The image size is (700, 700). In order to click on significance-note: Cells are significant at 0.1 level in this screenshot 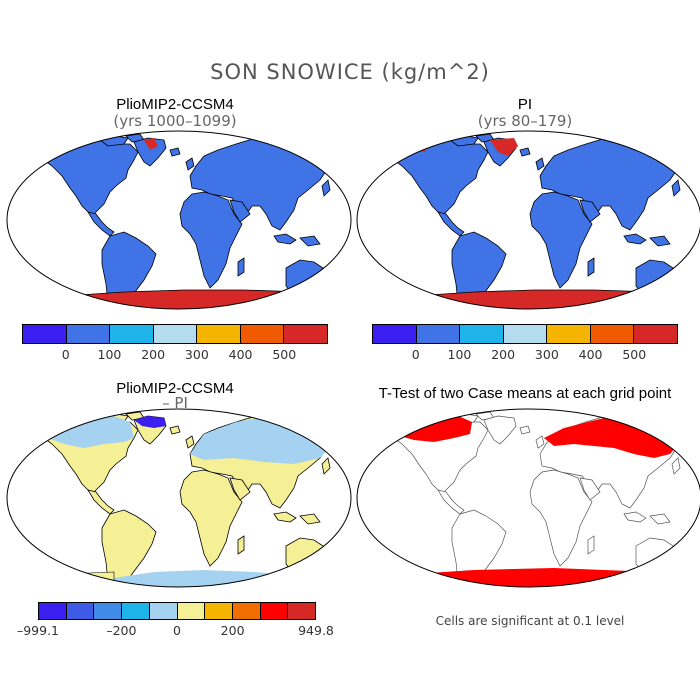, I will do `click(530, 621)`.